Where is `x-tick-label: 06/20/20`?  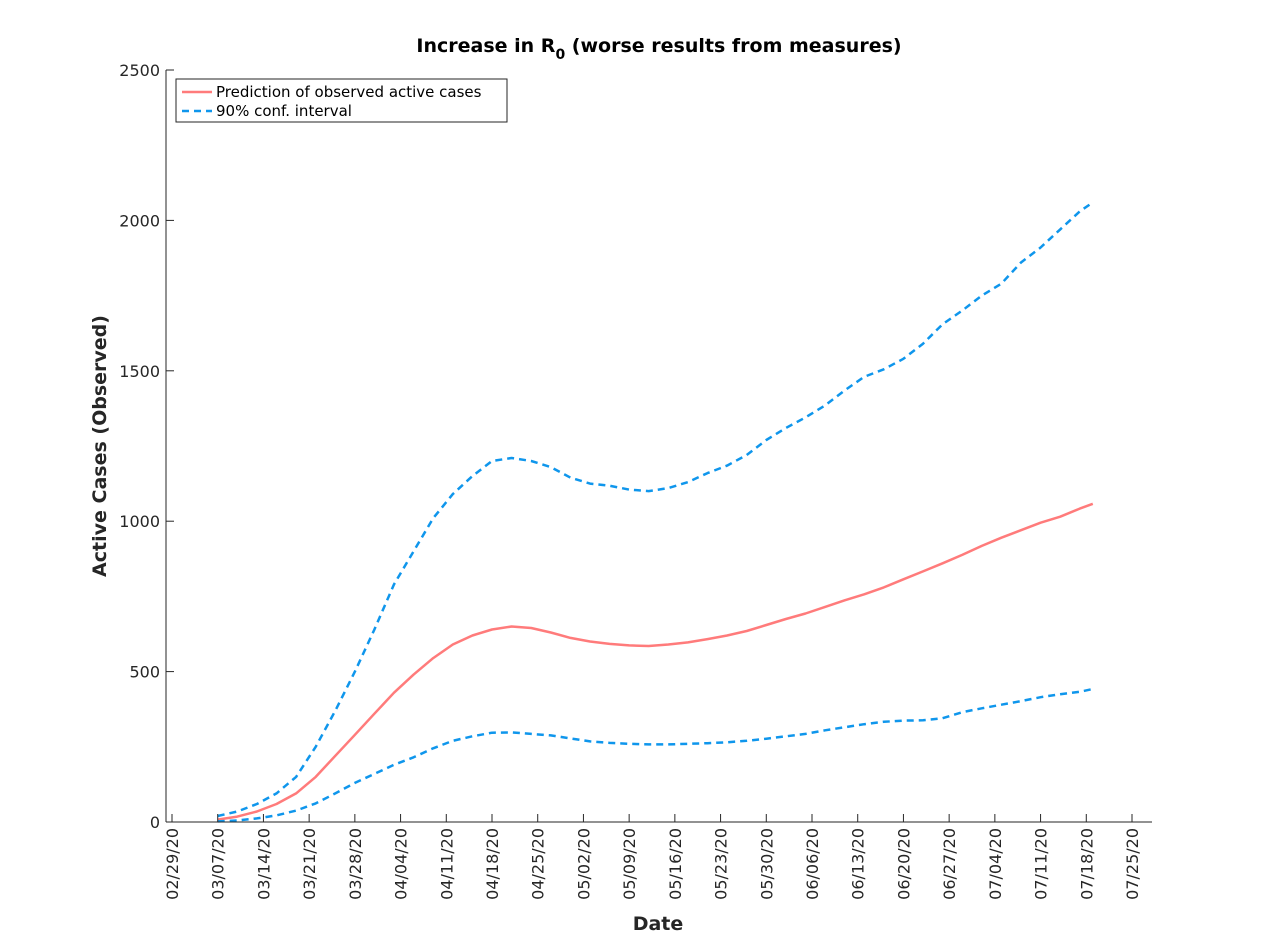
x-tick-label: 06/20/20 is located at coordinates (903, 864).